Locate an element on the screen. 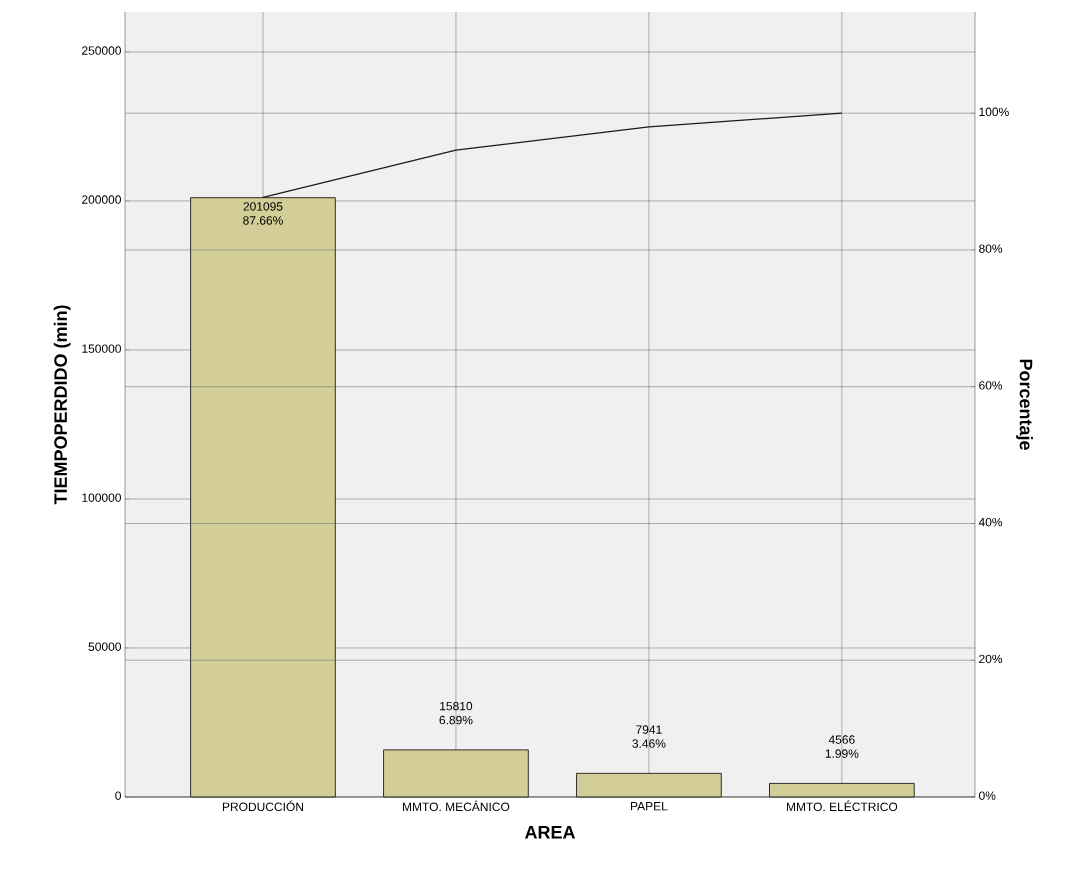 This screenshot has width=1083, height=870. x-tick-label: PRODUCCIÓN is located at coordinates (262, 806).